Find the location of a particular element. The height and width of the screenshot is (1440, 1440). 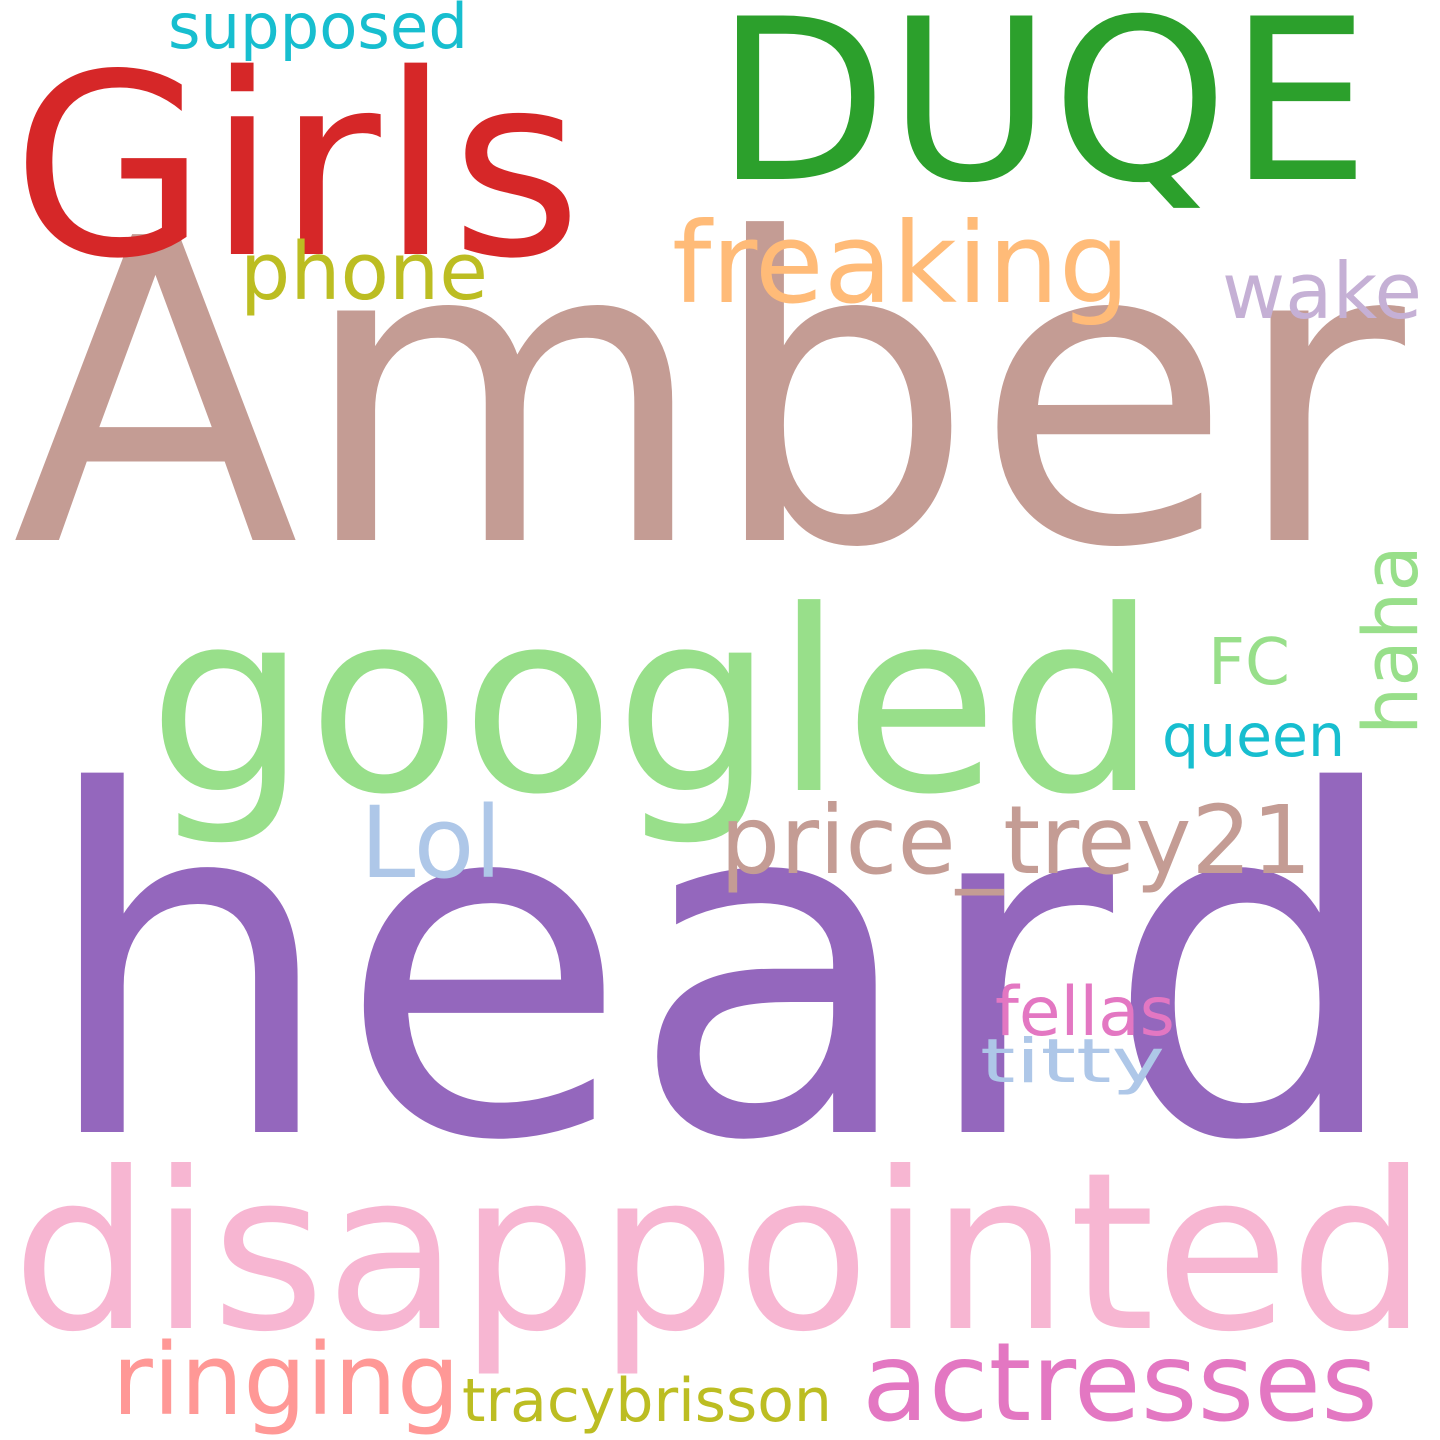

word-girls: Girls is located at coordinates (297, 167).